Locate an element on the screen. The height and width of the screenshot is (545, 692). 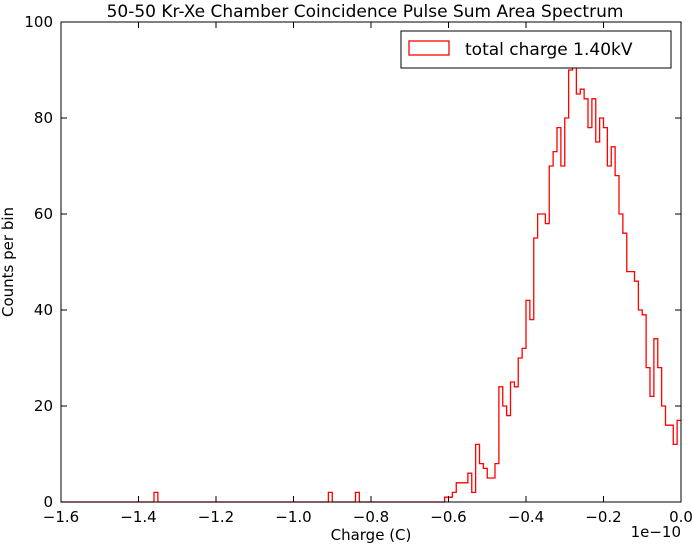
legend-box is located at coordinates (536, 49).